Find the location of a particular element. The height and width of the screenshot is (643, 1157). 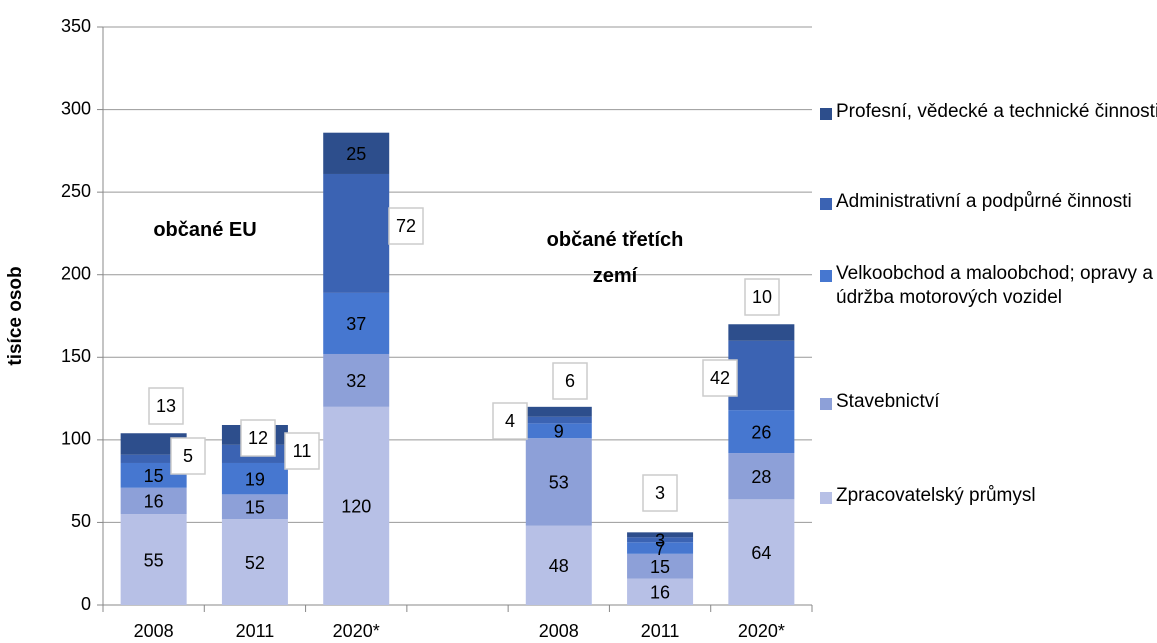

data-label: 28 is located at coordinates (761, 477).